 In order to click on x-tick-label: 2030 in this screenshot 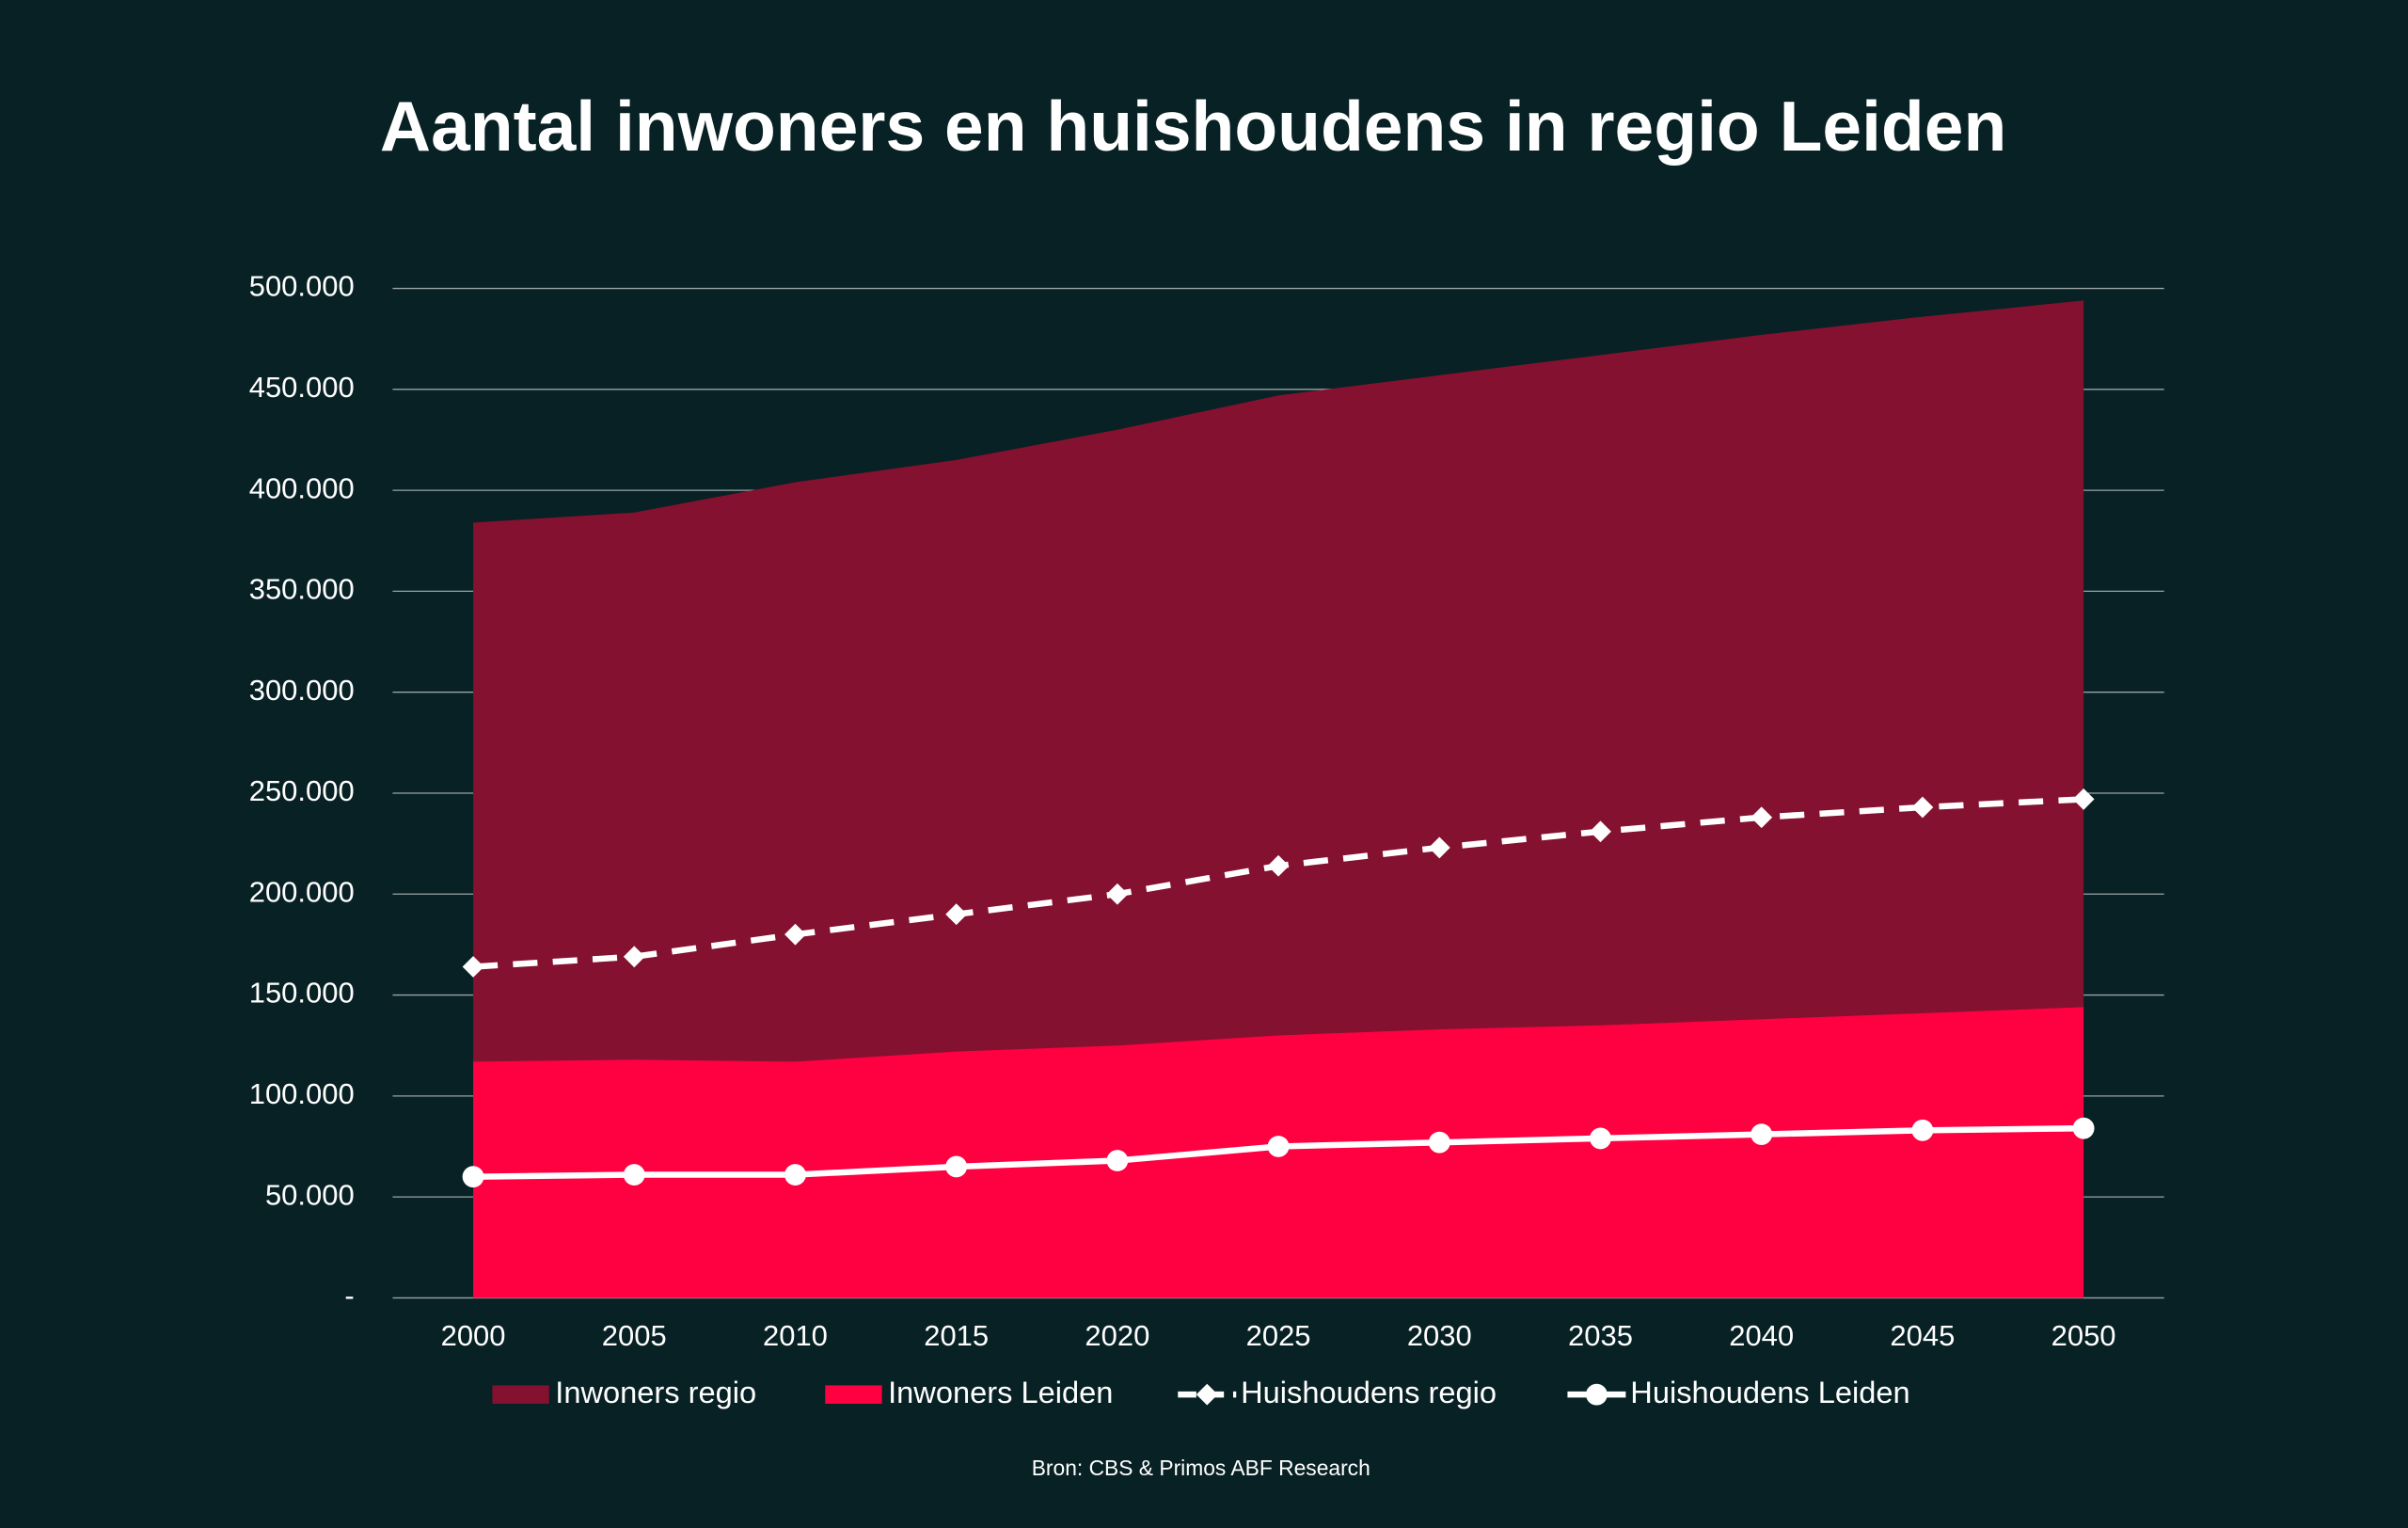, I will do `click(1440, 1336)`.